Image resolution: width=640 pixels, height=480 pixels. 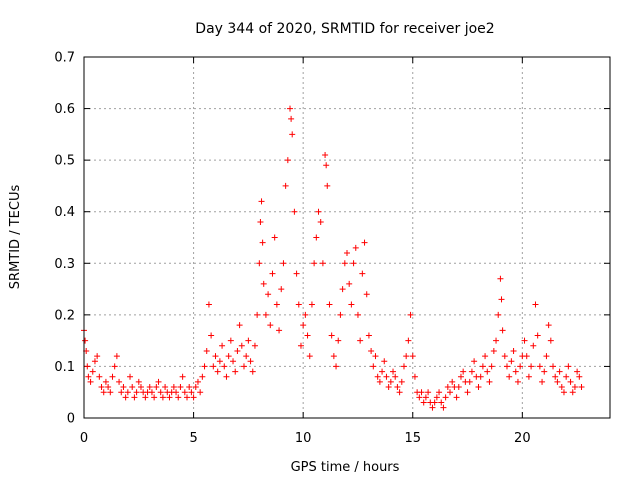 I want to click on x-tick-label: 0, so click(x=84, y=438).